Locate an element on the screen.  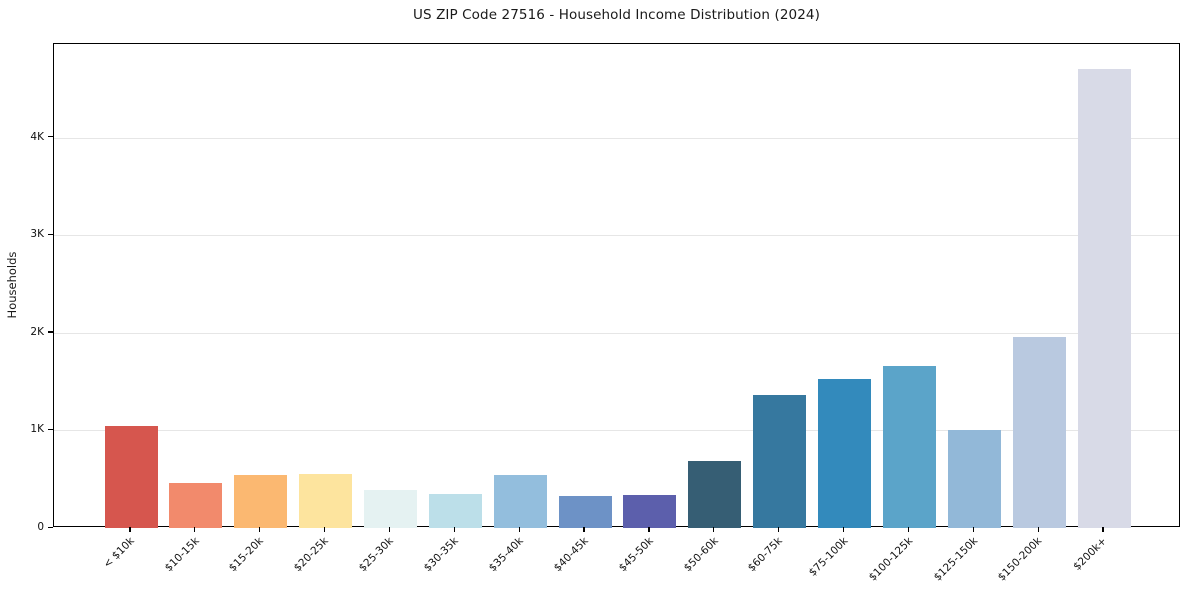
bar-35-40k is located at coordinates (520, 501).